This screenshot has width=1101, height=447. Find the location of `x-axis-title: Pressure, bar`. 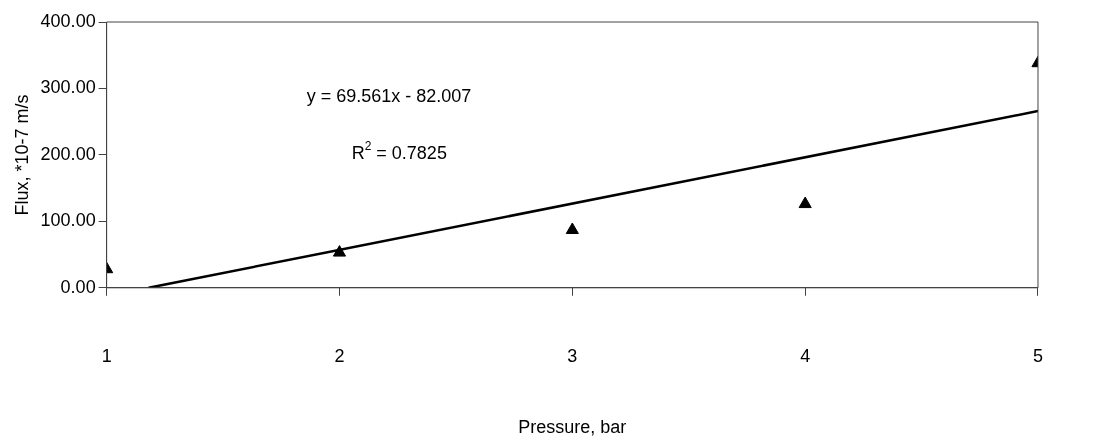

x-axis-title: Pressure, bar is located at coordinates (572, 427).